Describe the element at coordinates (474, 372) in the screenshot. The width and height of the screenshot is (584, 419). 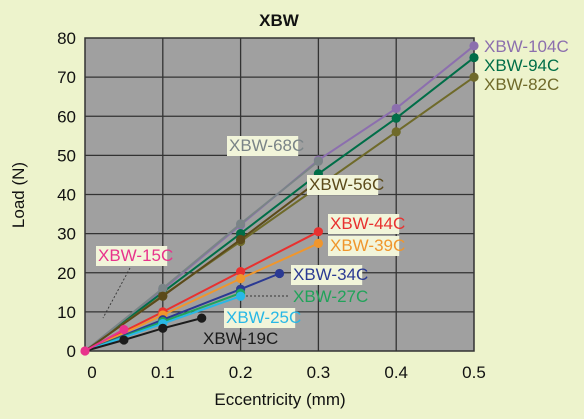
I see `x-tick-label: 0.5` at that location.